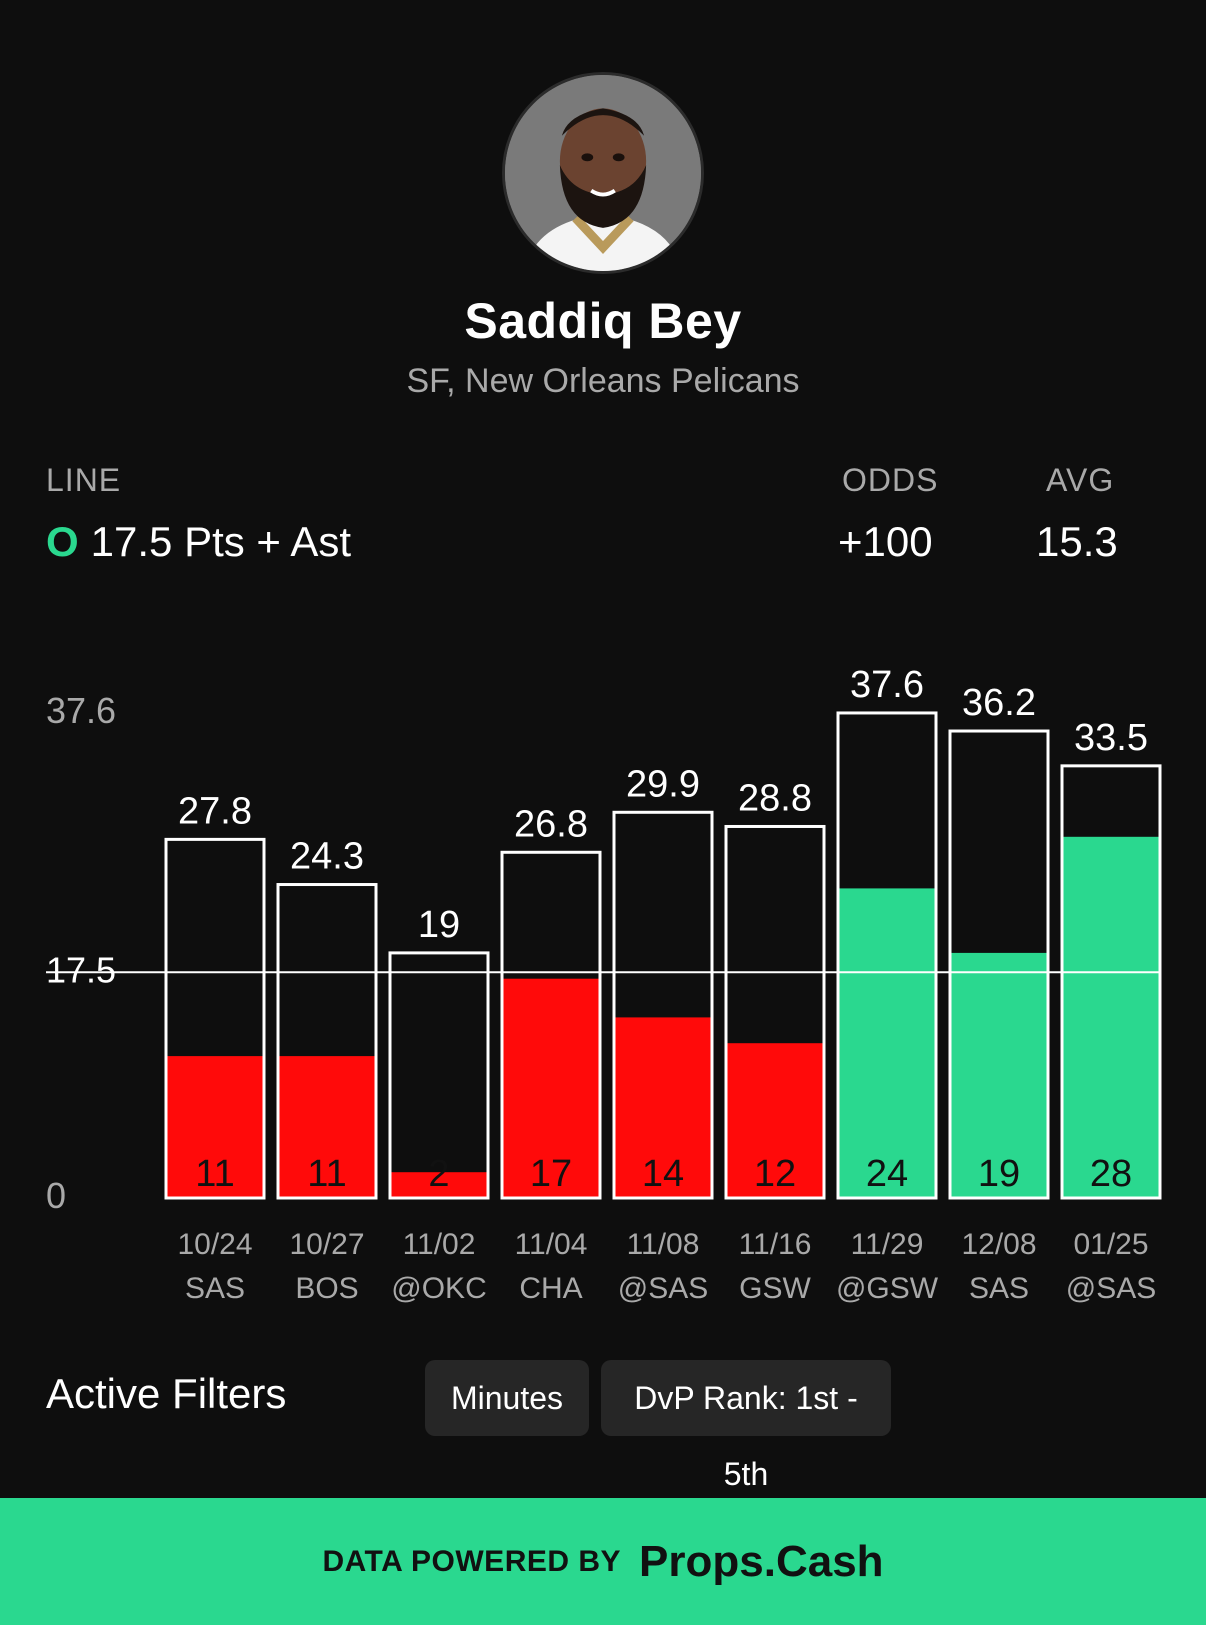 The height and width of the screenshot is (1625, 1206). Describe the element at coordinates (215, 1288) in the screenshot. I see `x-tick-opponent-0: SAS` at that location.